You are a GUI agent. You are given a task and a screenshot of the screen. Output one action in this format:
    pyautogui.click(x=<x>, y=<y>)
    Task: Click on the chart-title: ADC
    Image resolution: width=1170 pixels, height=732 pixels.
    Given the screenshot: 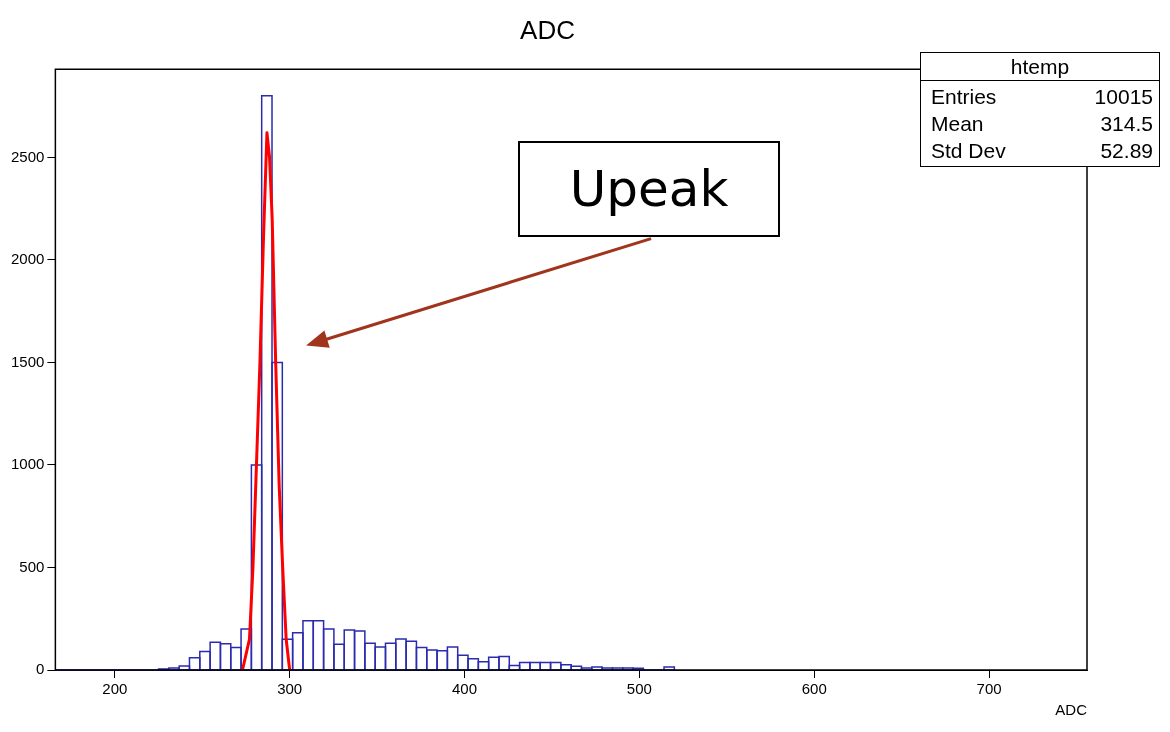 What is the action you would take?
    pyautogui.click(x=547, y=29)
    